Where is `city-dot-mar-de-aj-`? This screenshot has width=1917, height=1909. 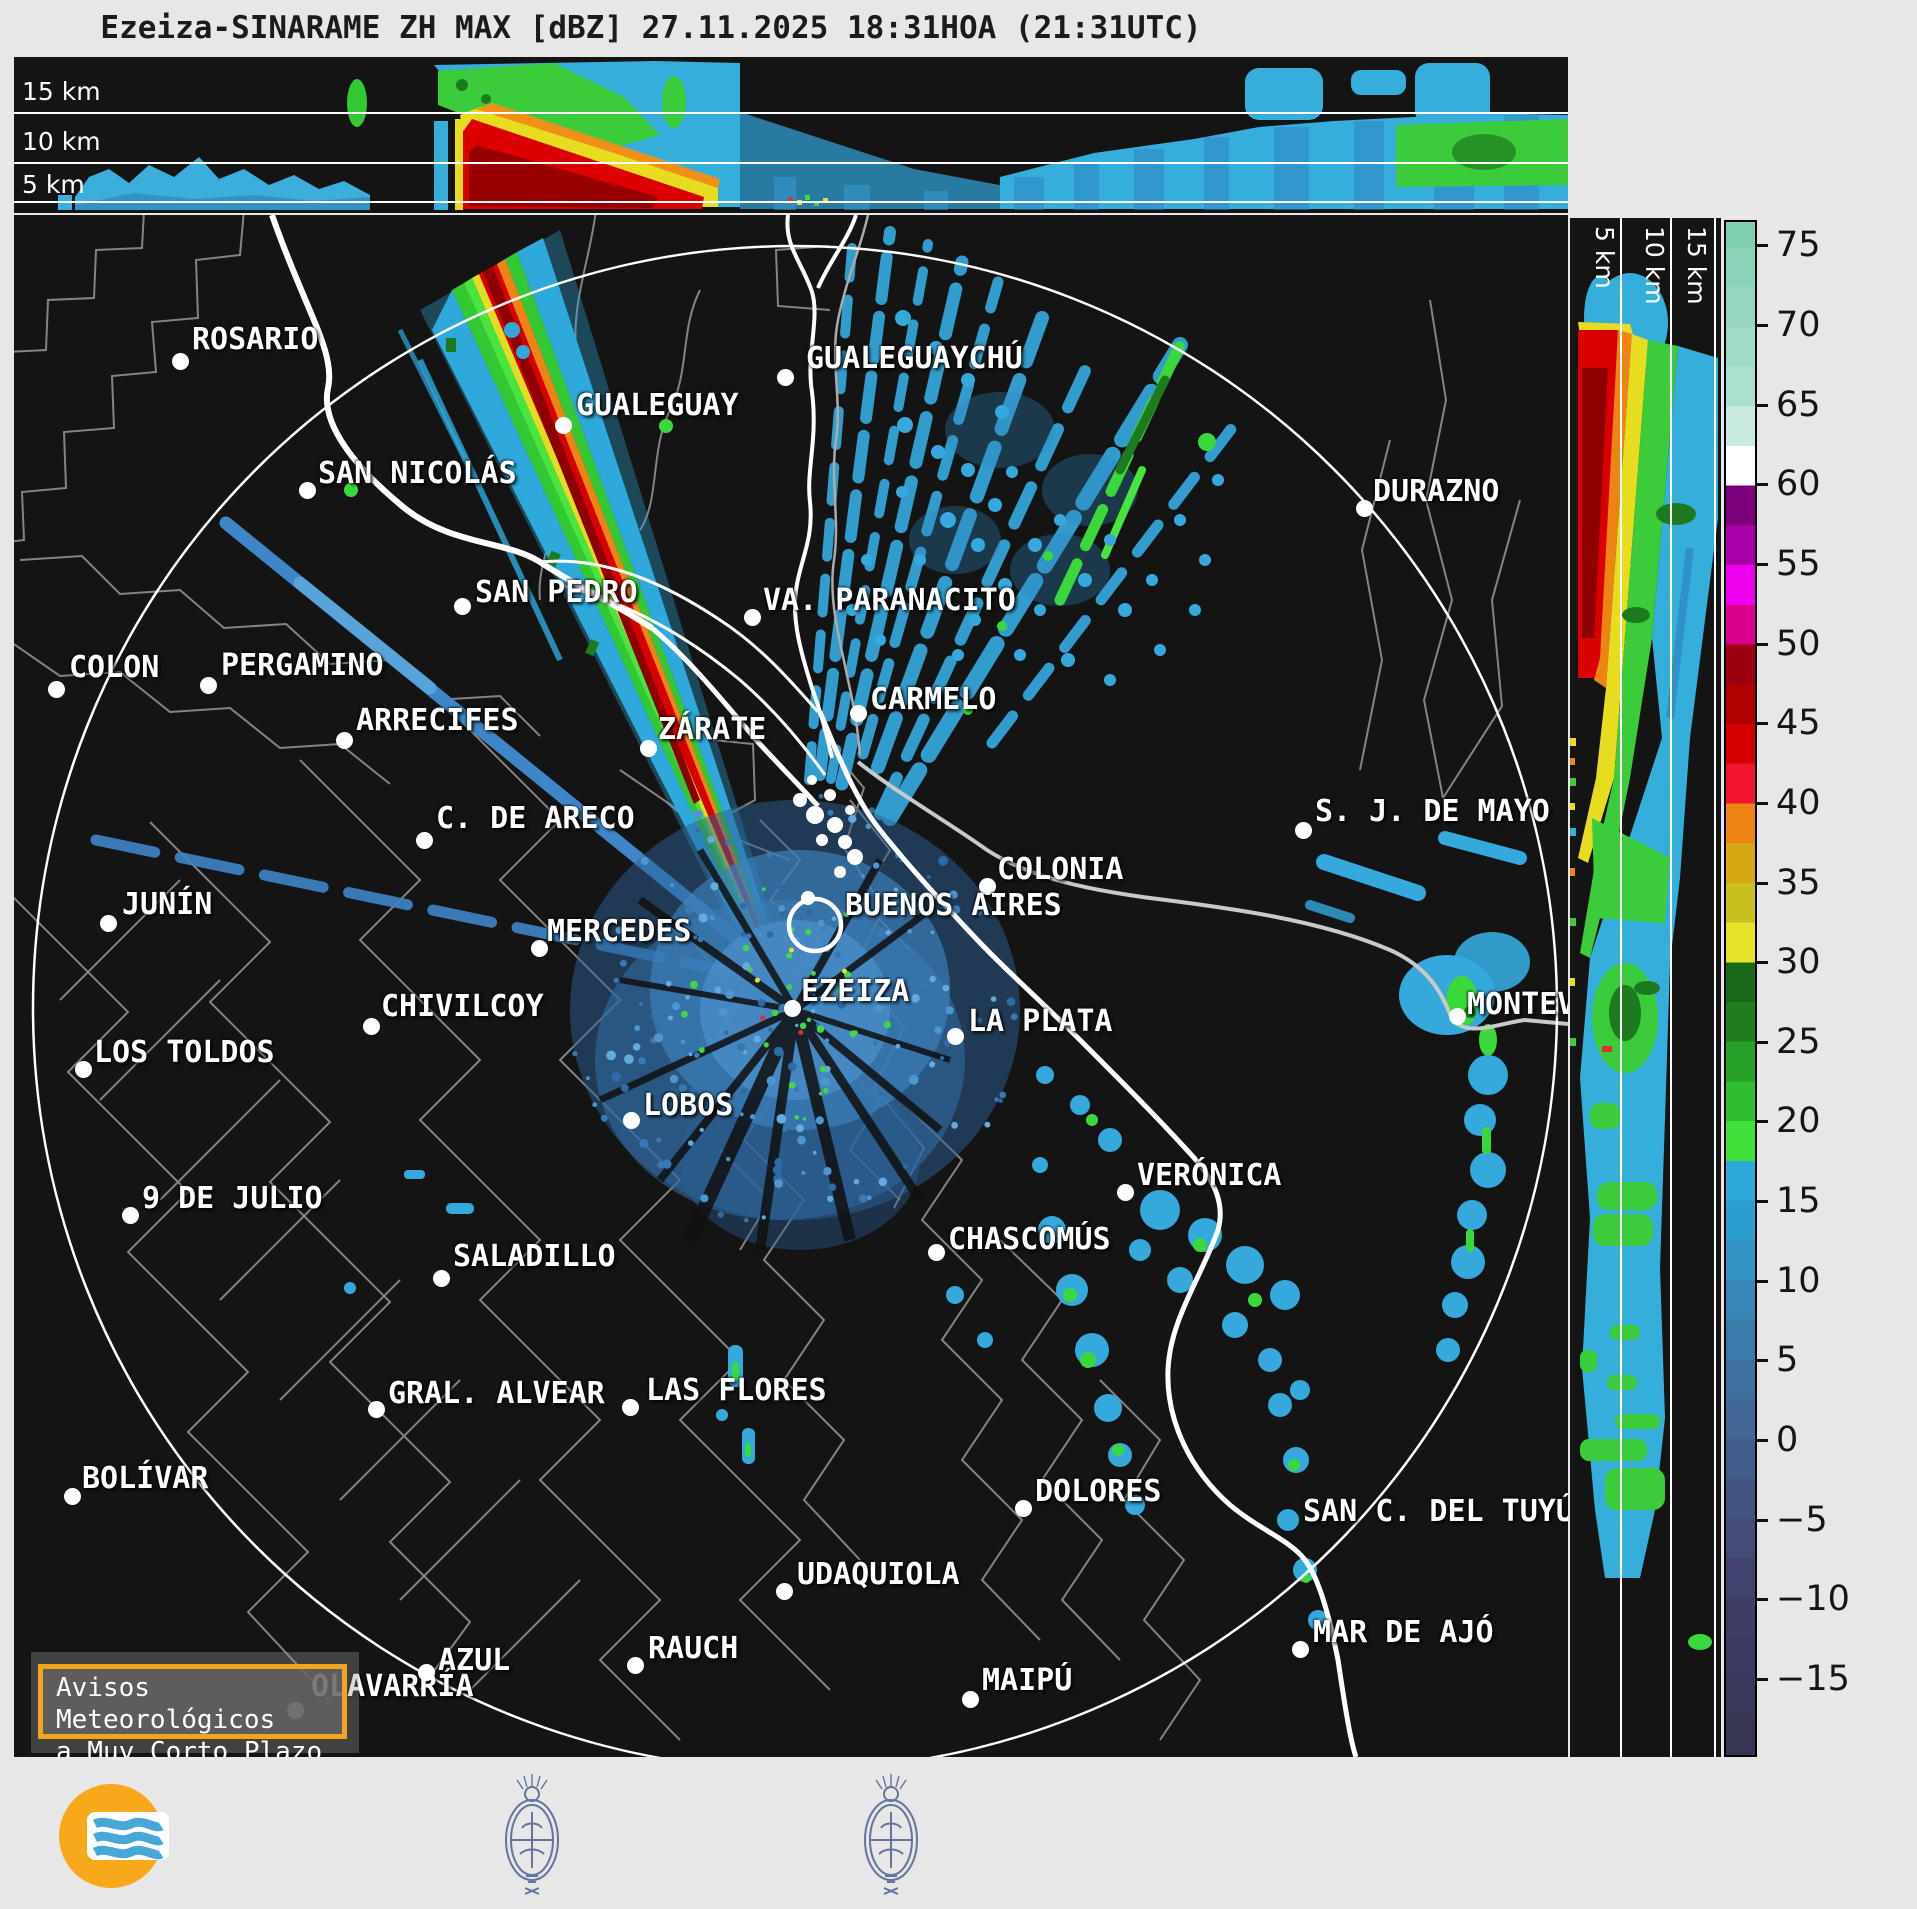
city-dot-mar-de-aj- is located at coordinates (1300, 1649).